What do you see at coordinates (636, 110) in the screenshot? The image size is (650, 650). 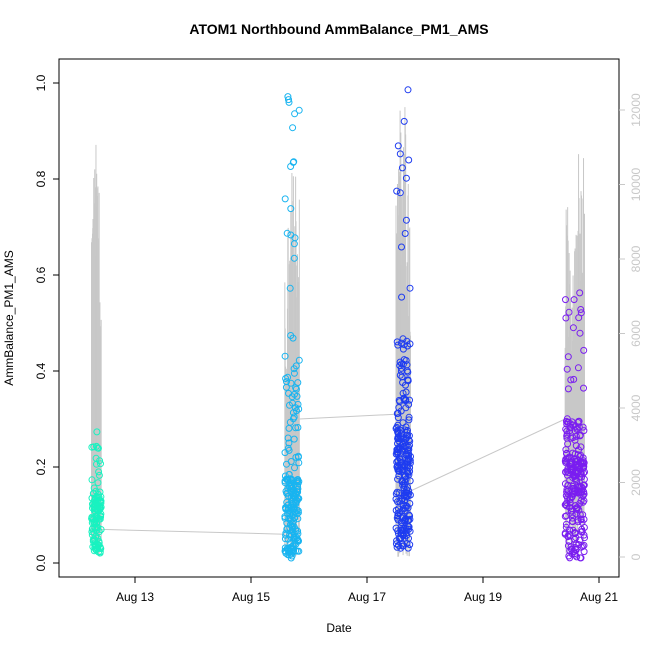 I see `y2-tick-label: 12000` at bounding box center [636, 110].